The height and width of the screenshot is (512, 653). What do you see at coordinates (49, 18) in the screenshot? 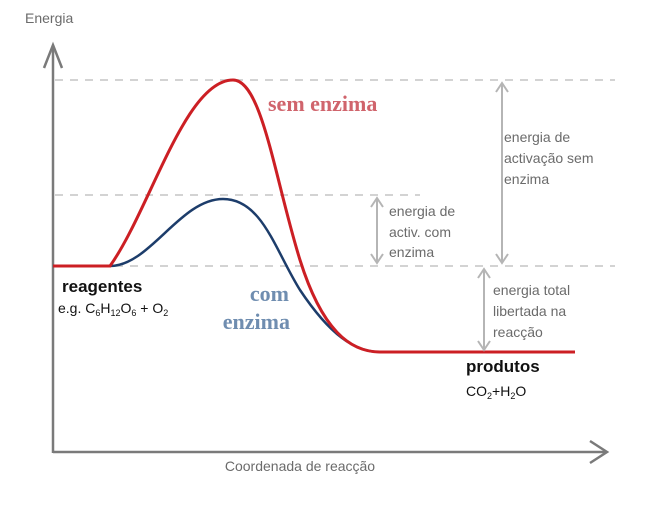
I see `y-axis-label: Energia` at bounding box center [49, 18].